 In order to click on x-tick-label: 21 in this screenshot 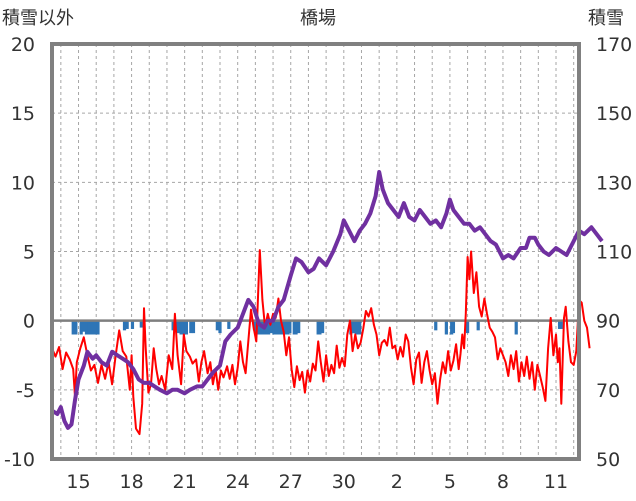, I will do `click(185, 482)`.